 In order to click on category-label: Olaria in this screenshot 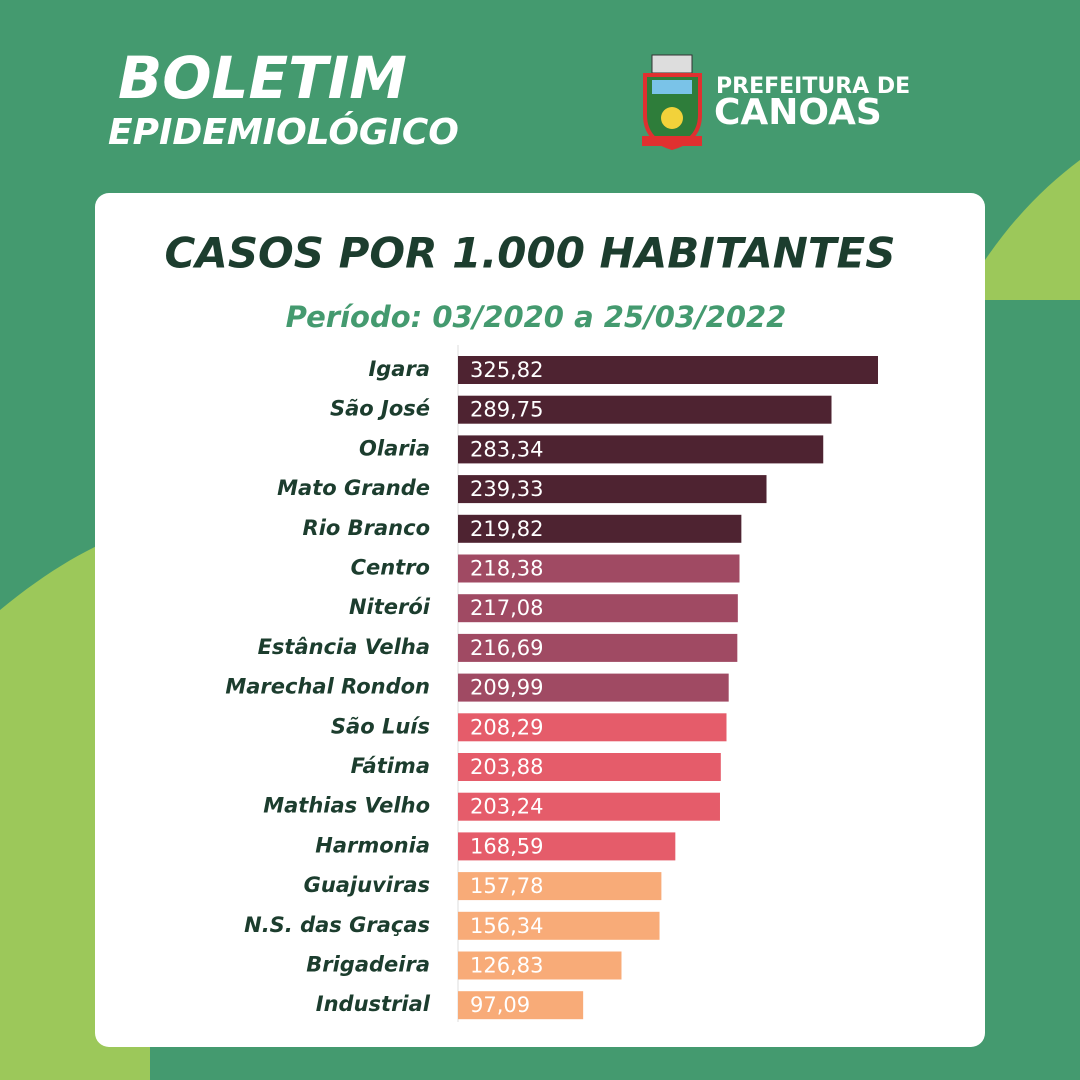, I will do `click(394, 448)`.